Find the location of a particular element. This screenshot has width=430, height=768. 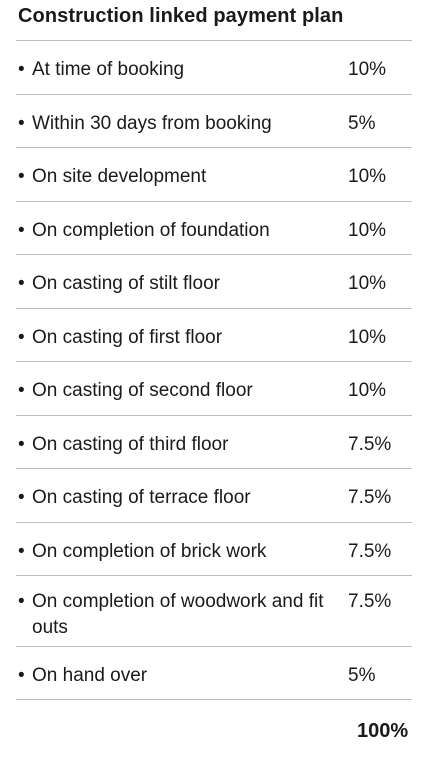

row-label: On completion of brick work is located at coordinates (149, 551).